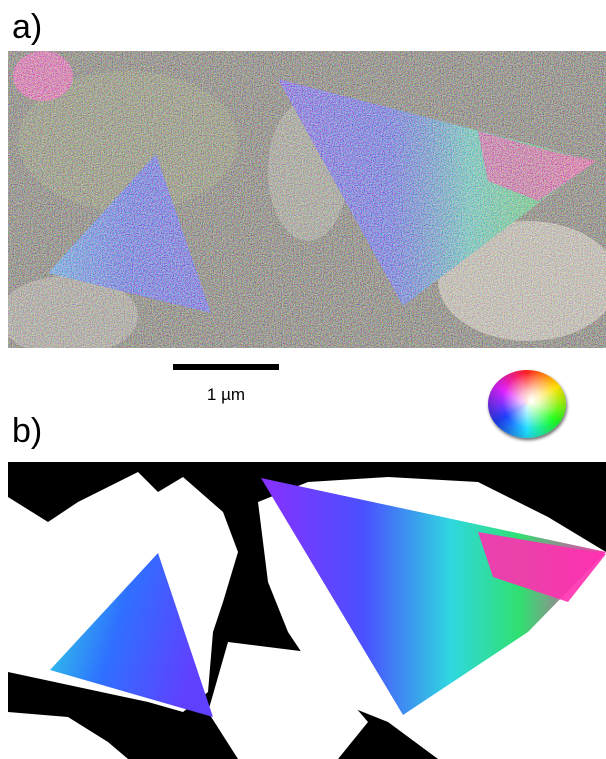 This screenshot has width=606, height=759. I want to click on color-wheel-legend, so click(527, 404).